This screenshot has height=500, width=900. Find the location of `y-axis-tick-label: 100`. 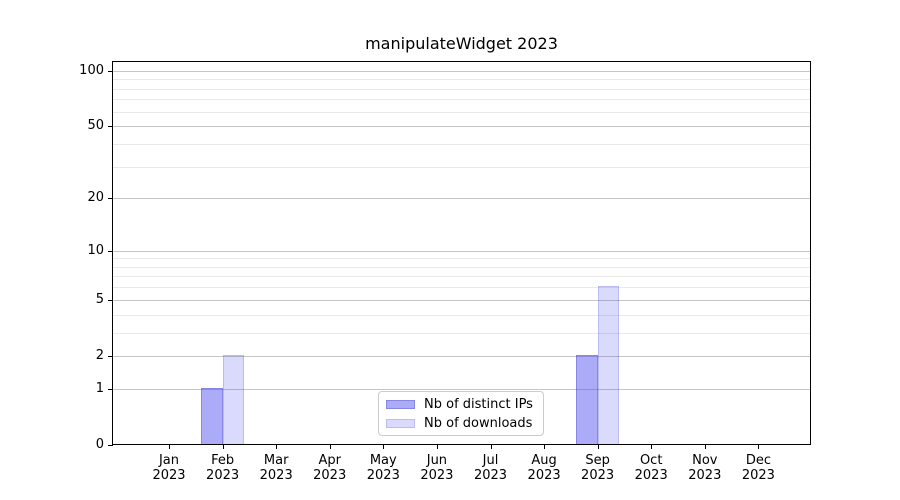

y-axis-tick-label: 100 is located at coordinates (91, 70).